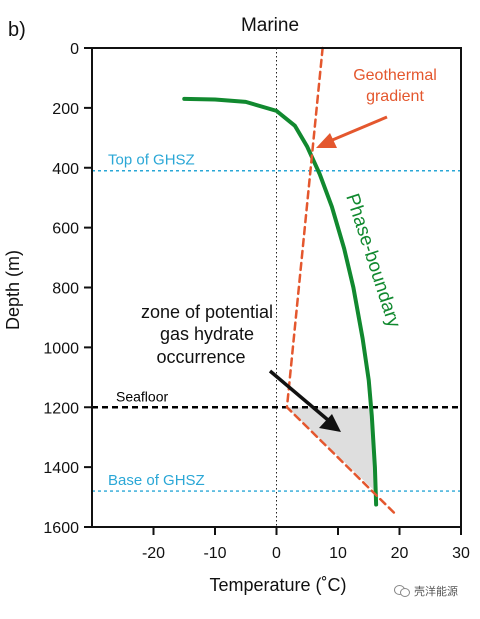 Image resolution: width=480 pixels, height=619 pixels. I want to click on watermark: 壳洋能源, so click(426, 591).